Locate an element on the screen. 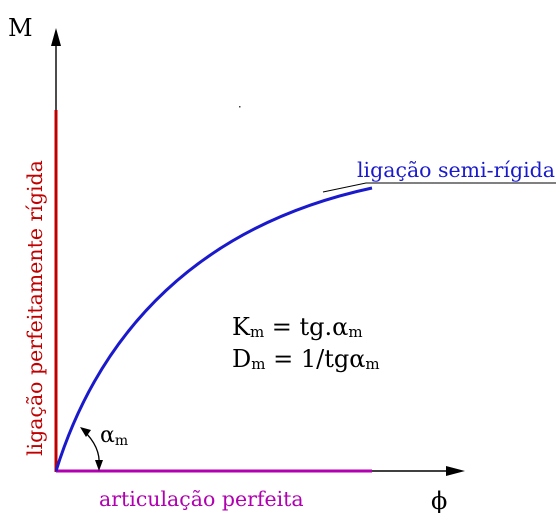 The height and width of the screenshot is (513, 560). y-axis-arrowhead is located at coordinates (56, 37).